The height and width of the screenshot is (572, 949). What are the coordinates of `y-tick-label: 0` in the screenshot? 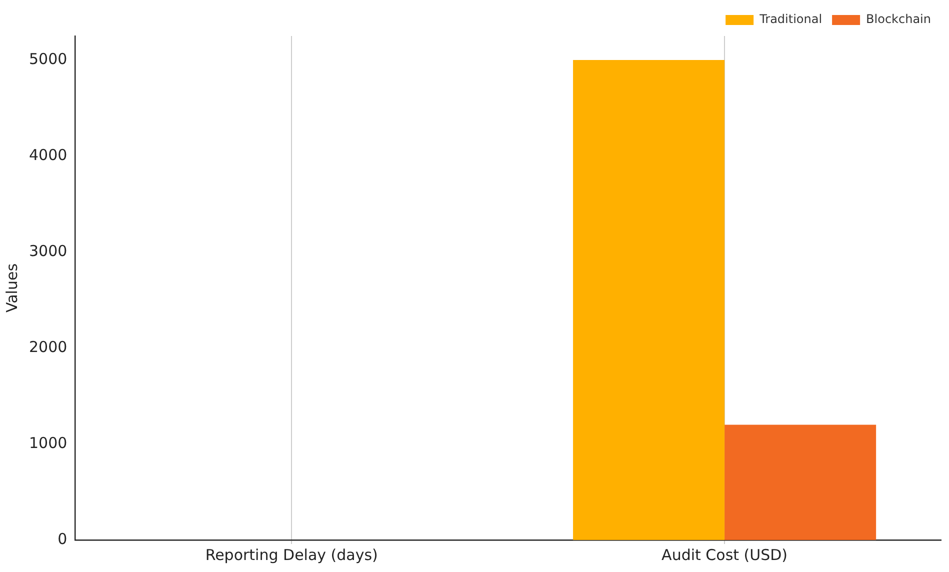 It's located at (63, 539).